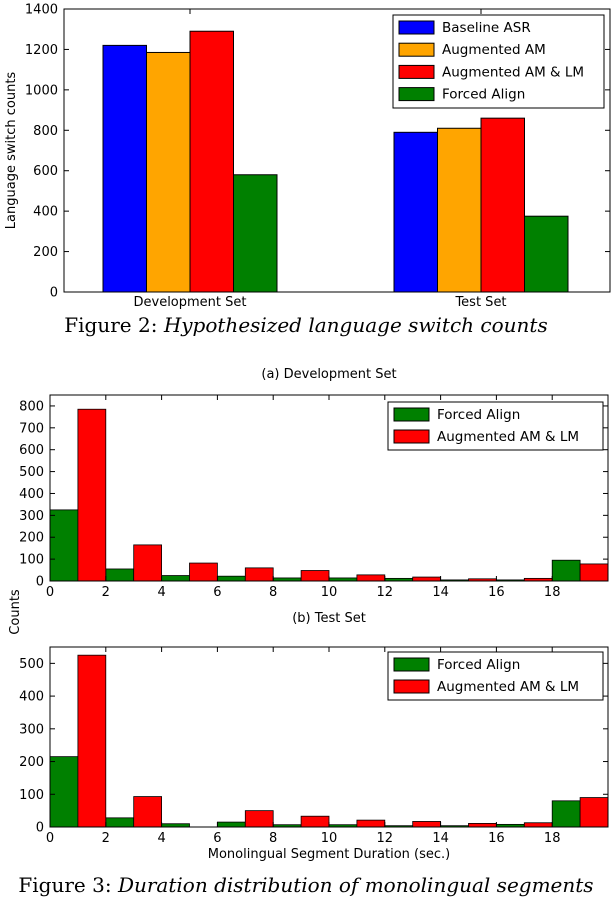  Describe the element at coordinates (190, 302) in the screenshot. I see `x-tick-label: Development Set` at that location.